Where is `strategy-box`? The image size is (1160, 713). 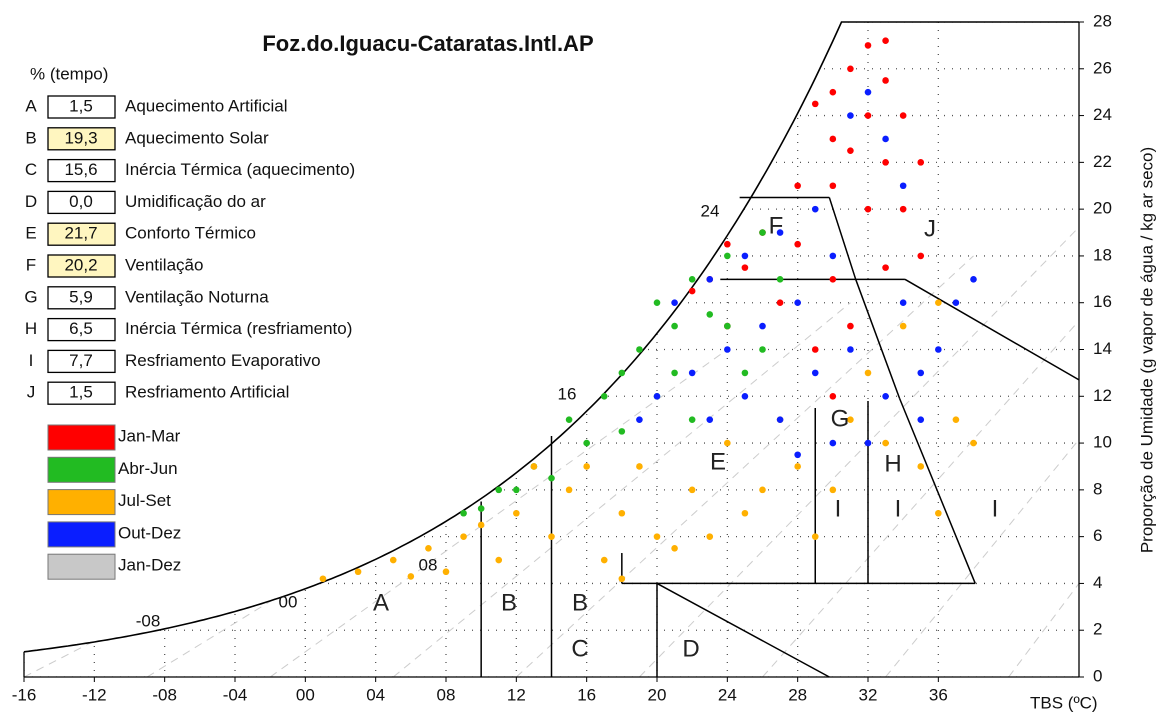
strategy-box is located at coordinates (81, 170).